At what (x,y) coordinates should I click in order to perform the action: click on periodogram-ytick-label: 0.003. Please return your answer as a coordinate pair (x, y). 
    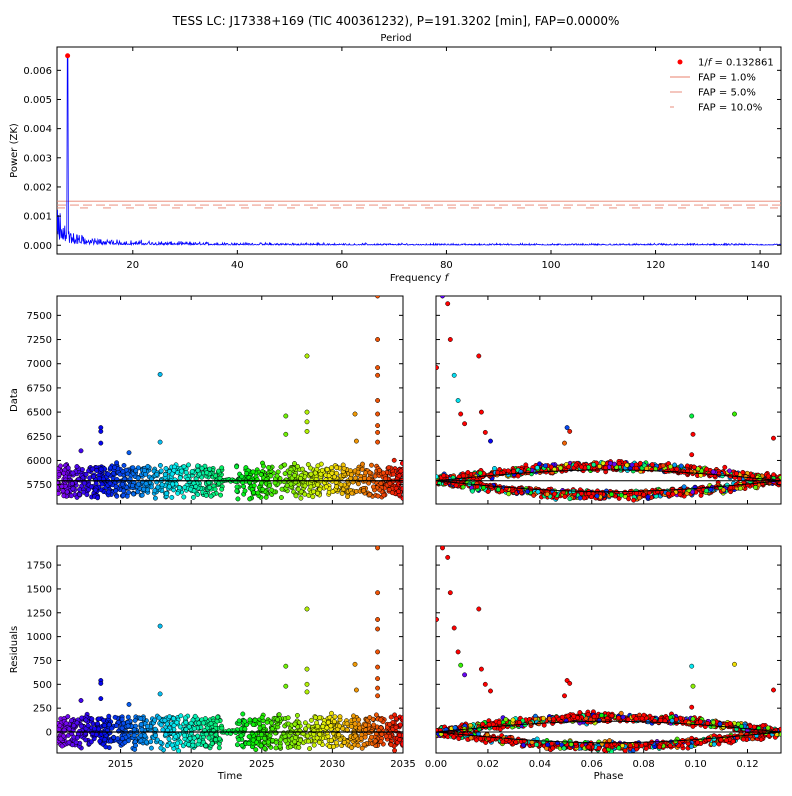
    Looking at the image, I should click on (37, 158).